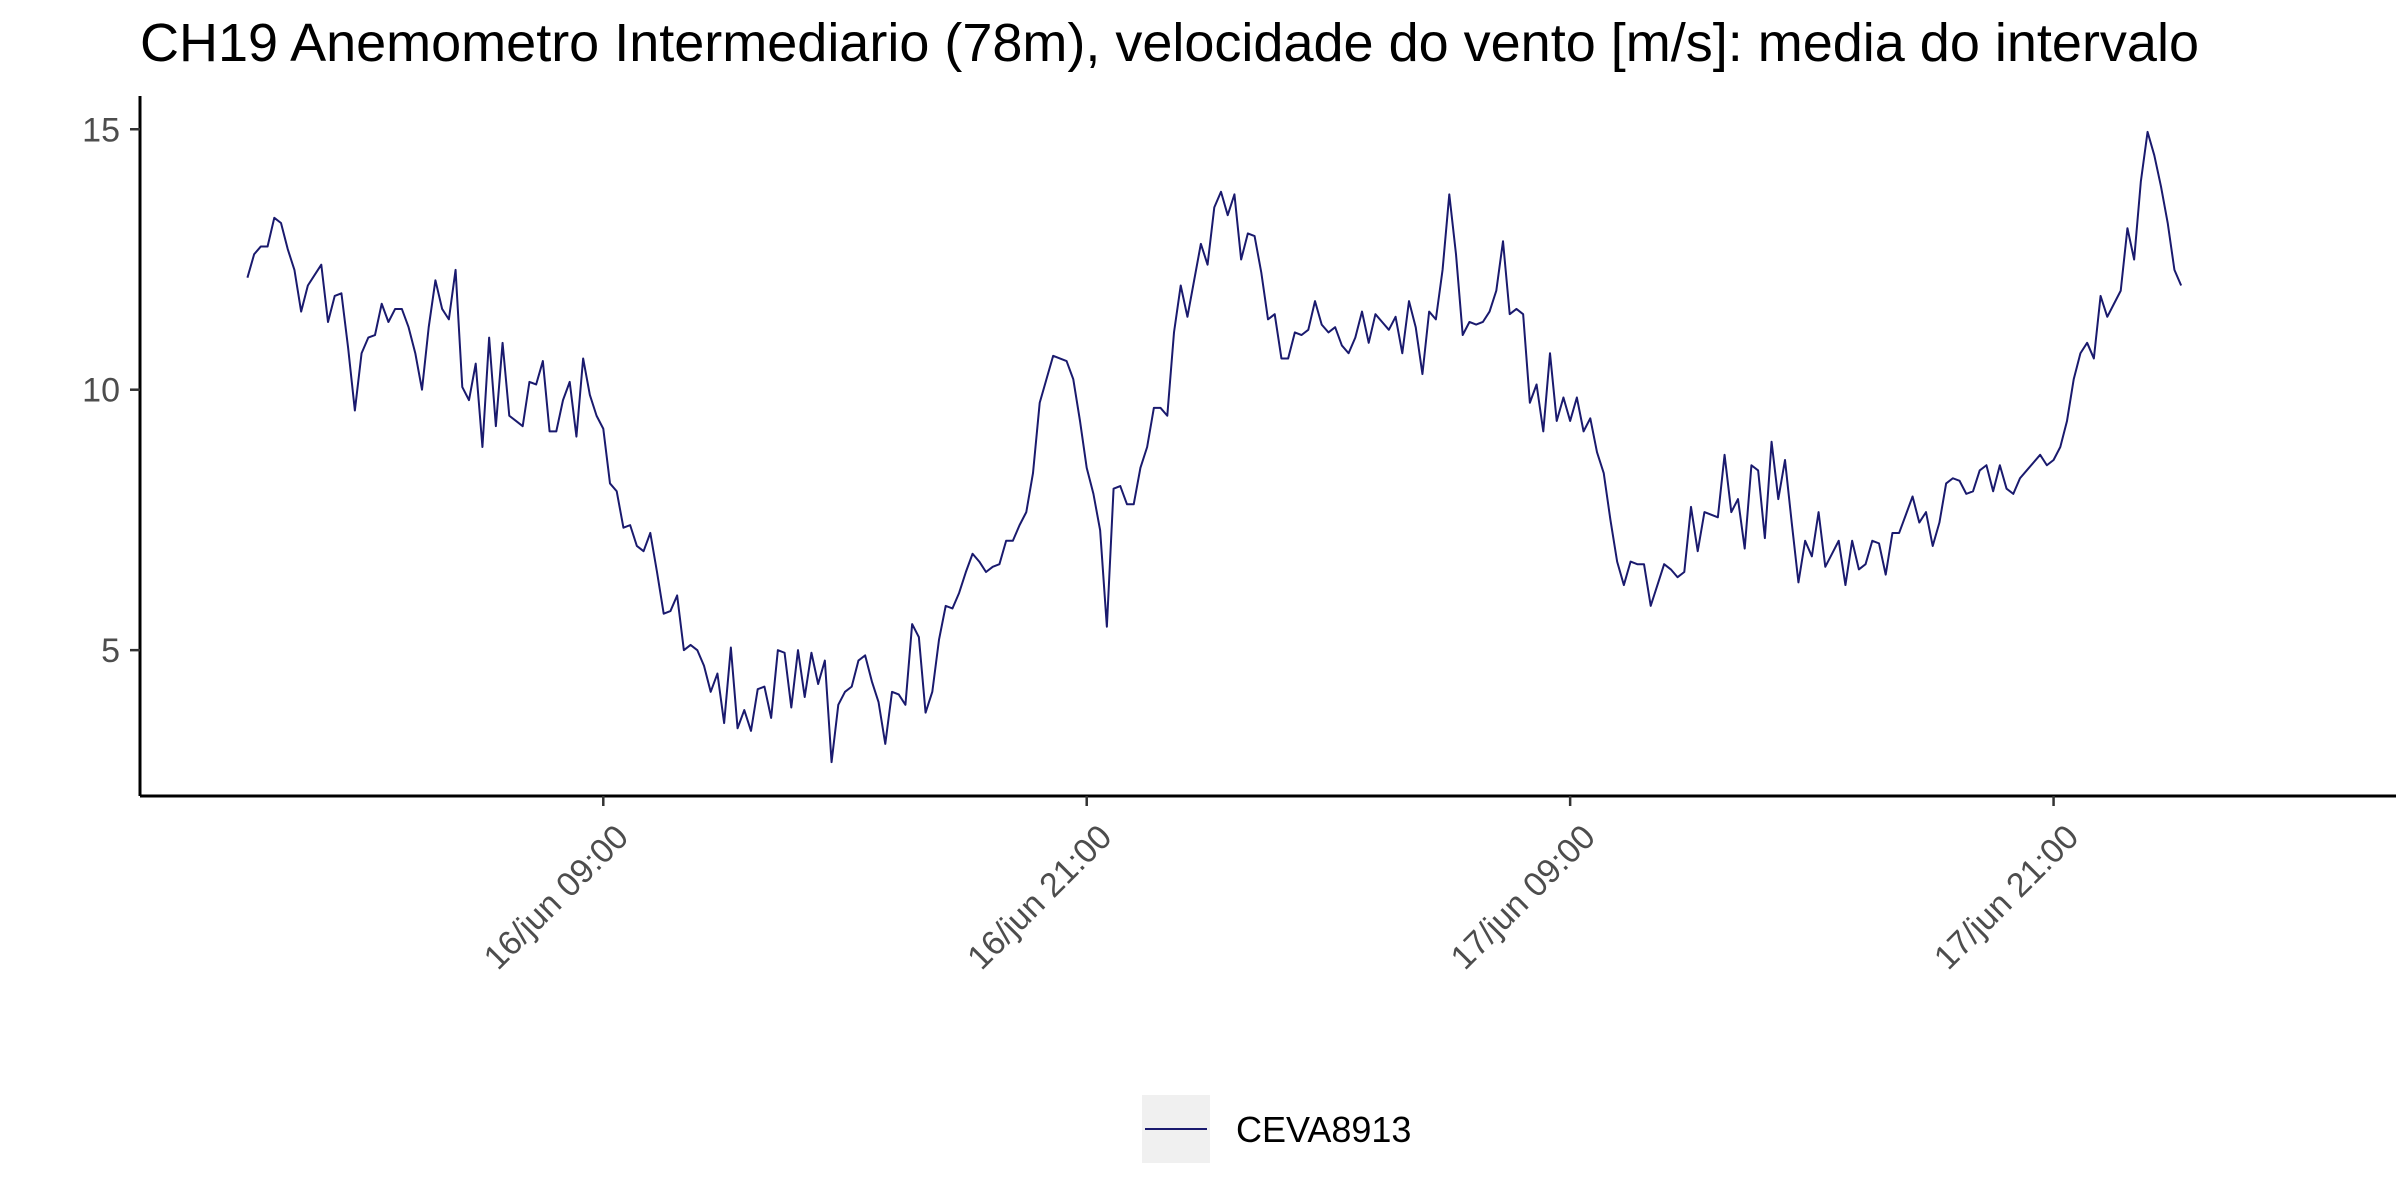 This screenshot has height=1200, width=2400. I want to click on y-axis: 5 10 15, so click(112, 446).